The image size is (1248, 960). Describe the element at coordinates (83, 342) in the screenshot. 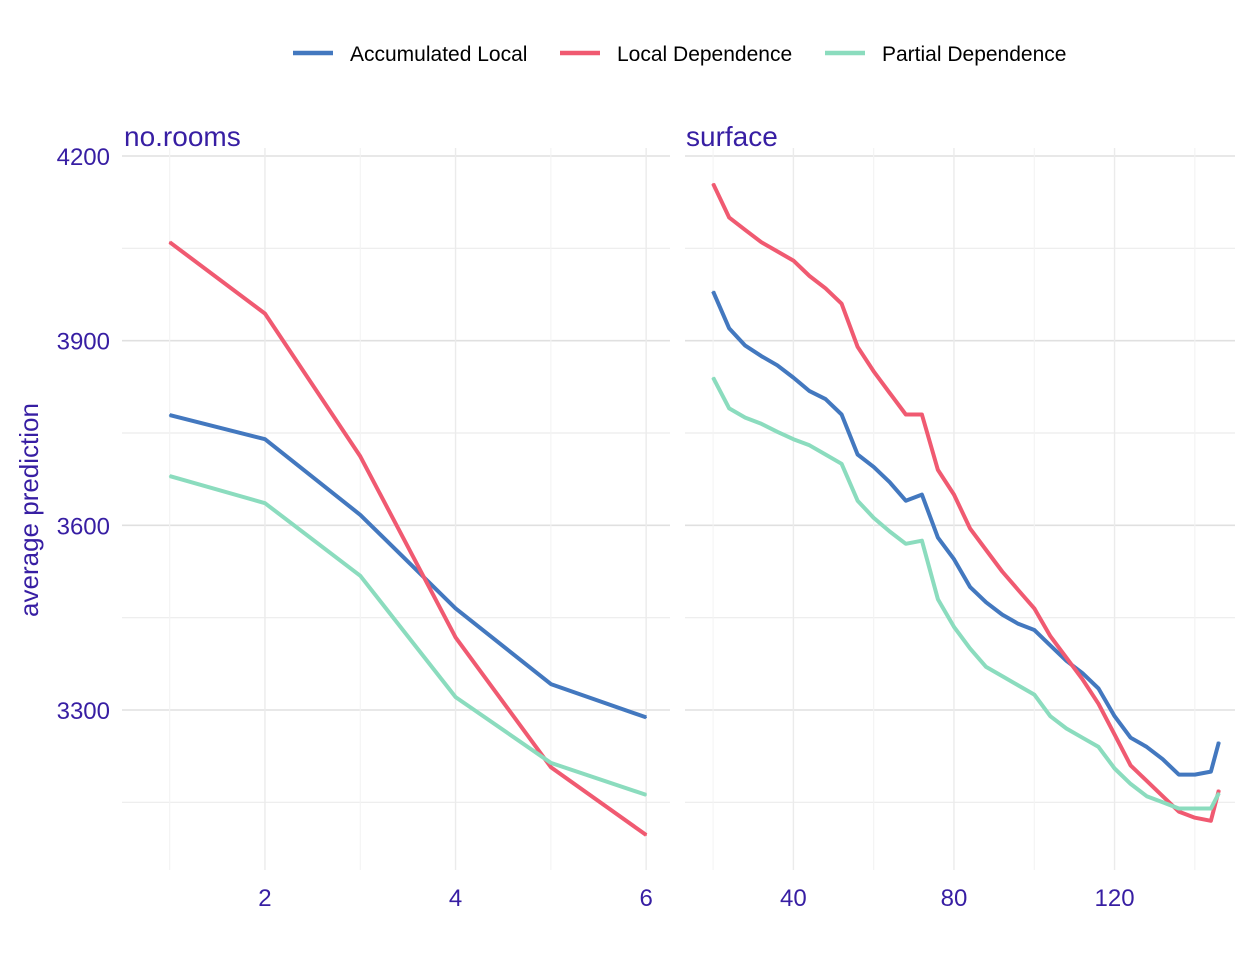

I see `y-tick-label: 3900` at that location.